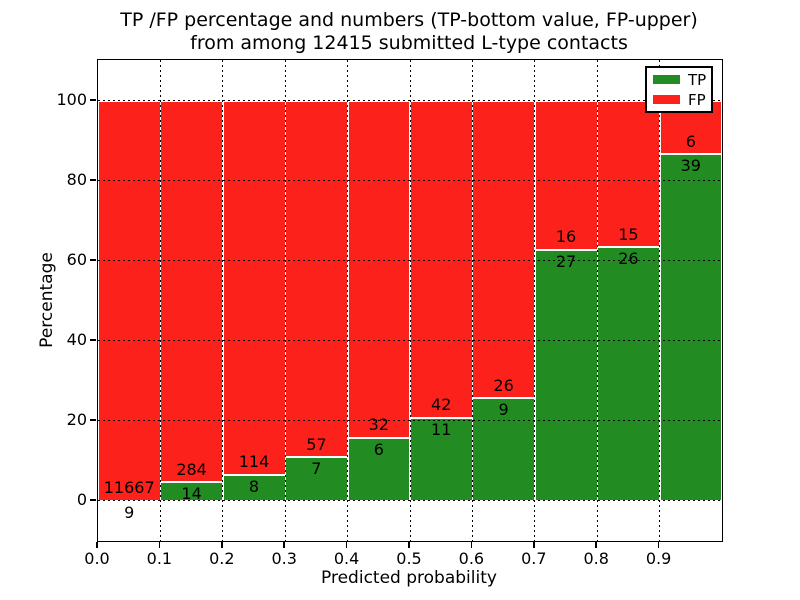  I want to click on tp-count-label: 39, so click(690, 166).